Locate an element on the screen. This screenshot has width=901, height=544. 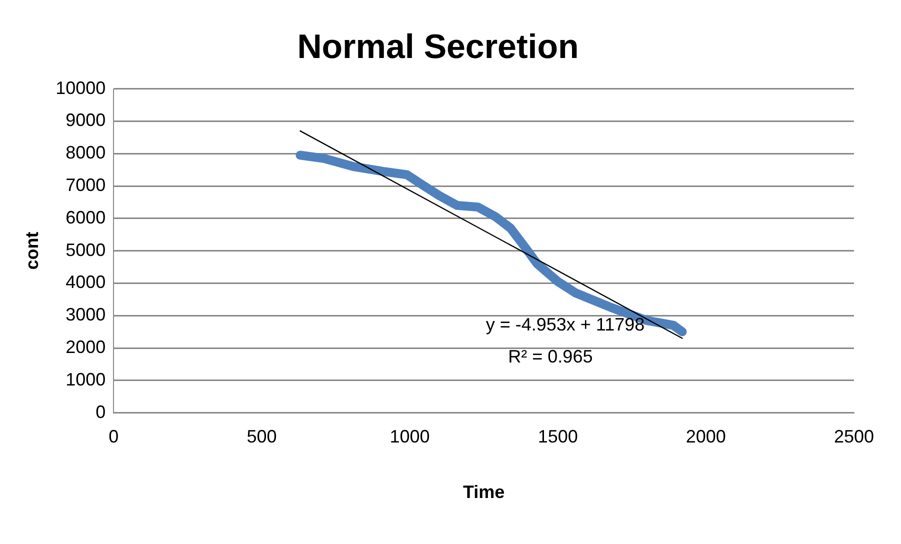
annotation: R² = 0.965 is located at coordinates (550, 356).